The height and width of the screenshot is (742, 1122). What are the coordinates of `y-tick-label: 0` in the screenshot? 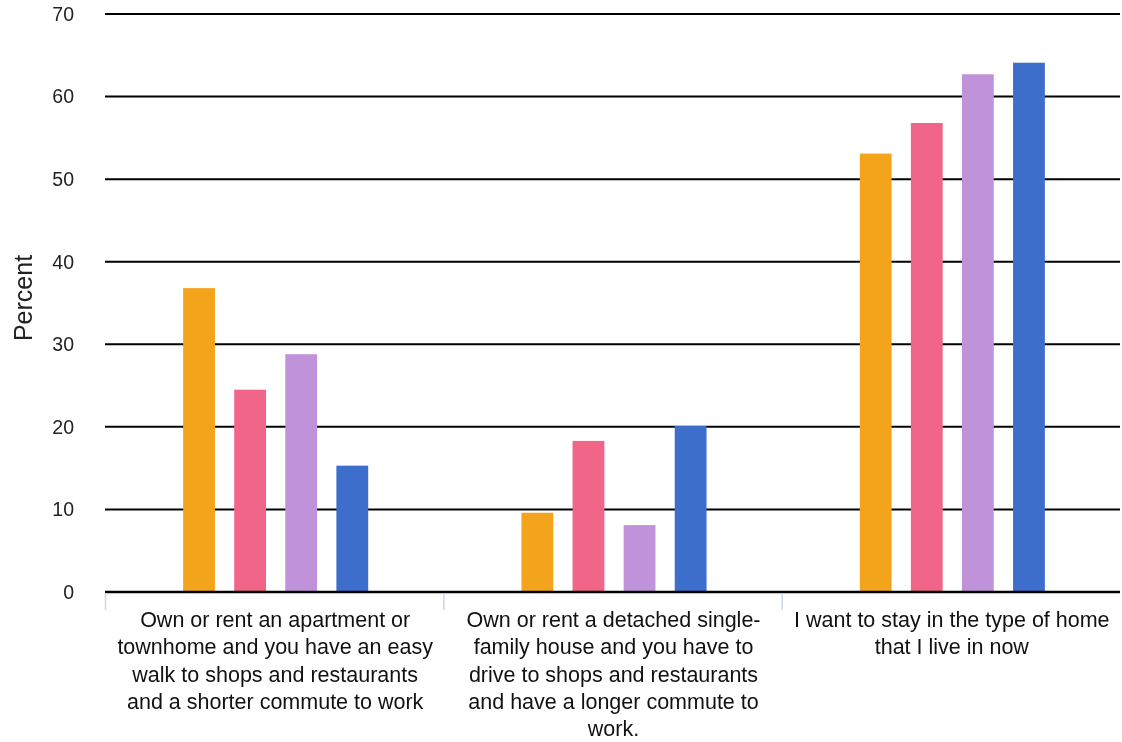 It's located at (69, 591).